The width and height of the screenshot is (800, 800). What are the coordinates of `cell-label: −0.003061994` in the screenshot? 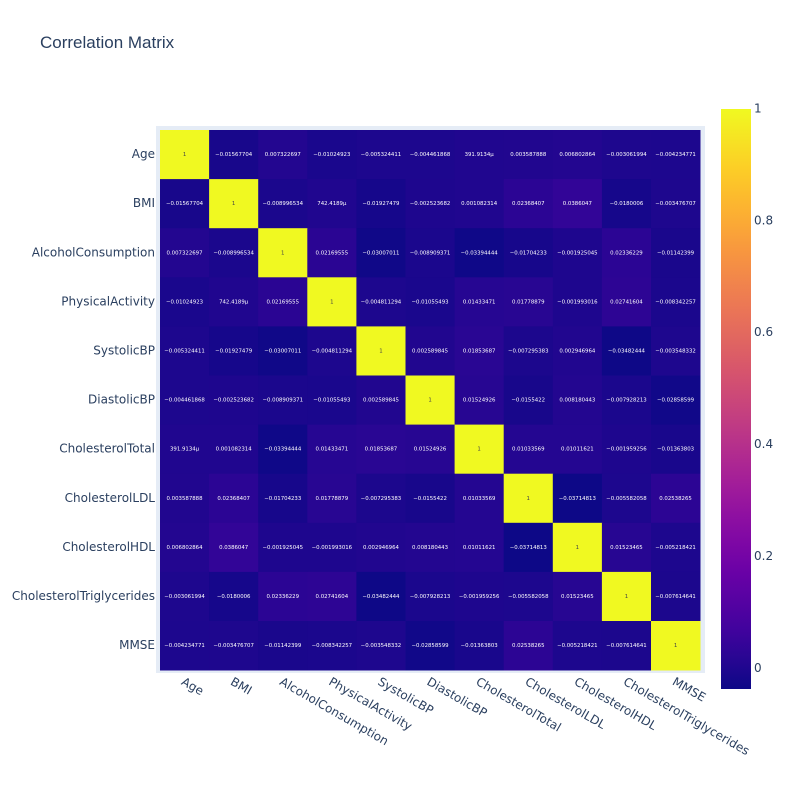 It's located at (626, 155).